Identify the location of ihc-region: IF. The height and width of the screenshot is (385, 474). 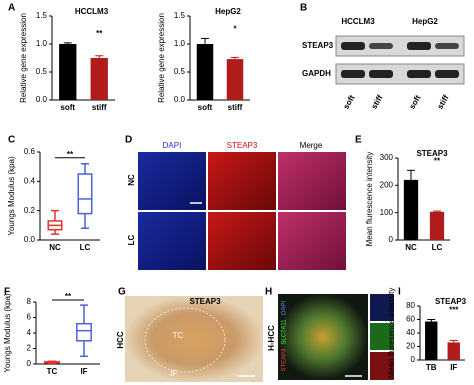
(173, 373).